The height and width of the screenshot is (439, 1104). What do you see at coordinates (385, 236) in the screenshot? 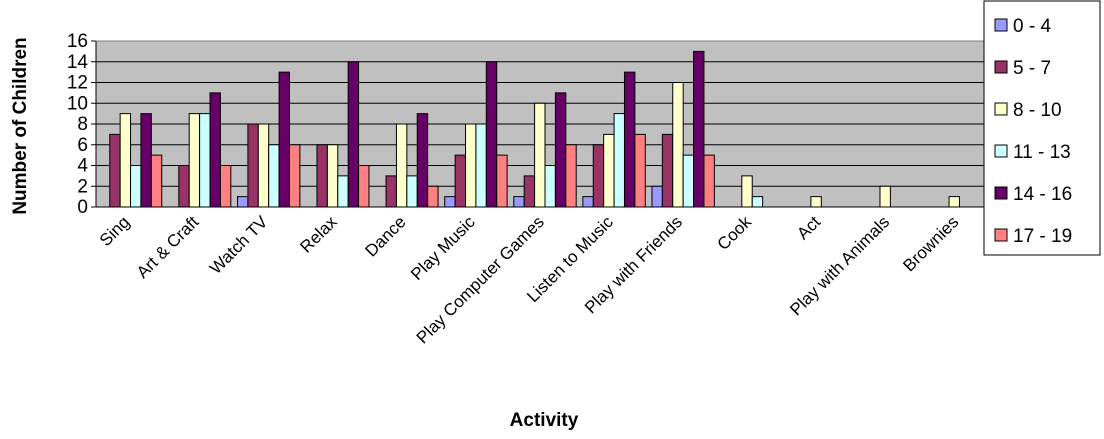
I see `x-tick-label: Dance` at bounding box center [385, 236].